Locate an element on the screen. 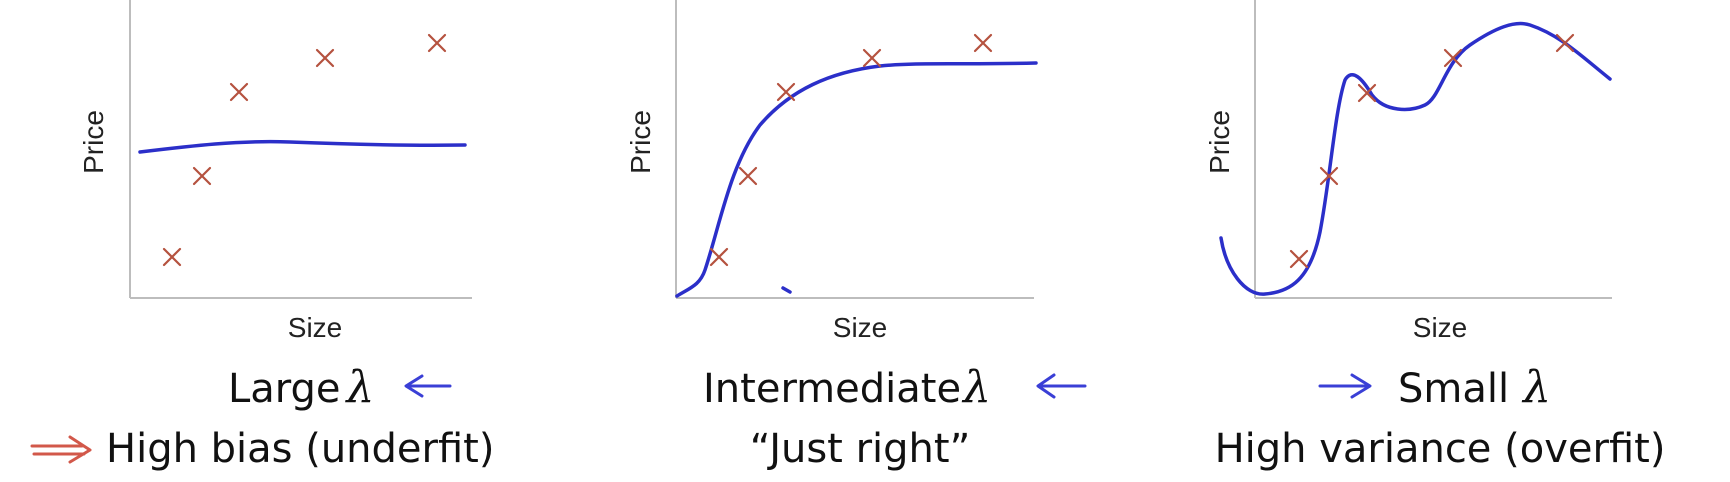 This screenshot has height=482, width=1730. caption-small-lambda: Small λ is located at coordinates (1474, 387).